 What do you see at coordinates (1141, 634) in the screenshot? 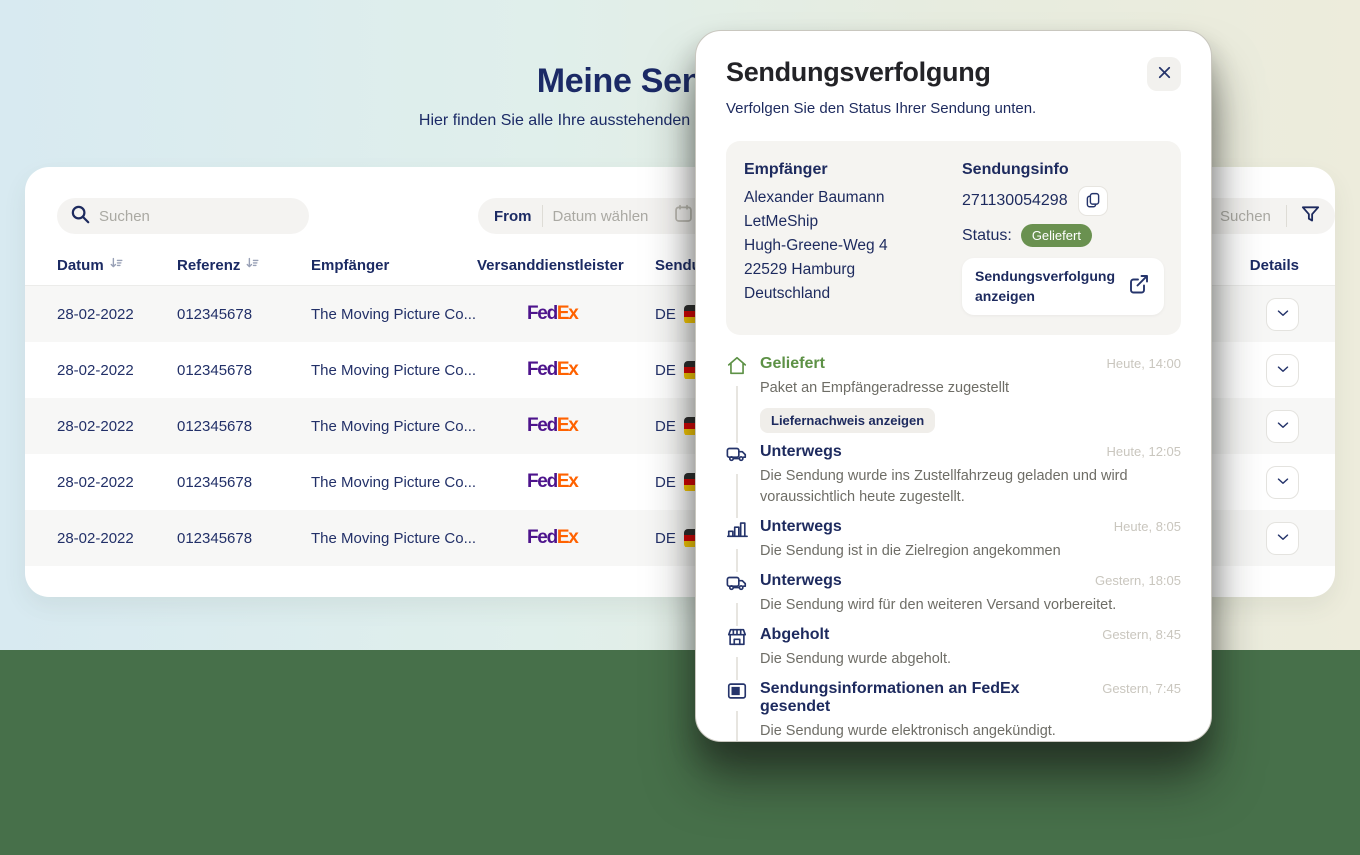
I see `timeline-timestamp: Gestern, 8:45` at bounding box center [1141, 634].